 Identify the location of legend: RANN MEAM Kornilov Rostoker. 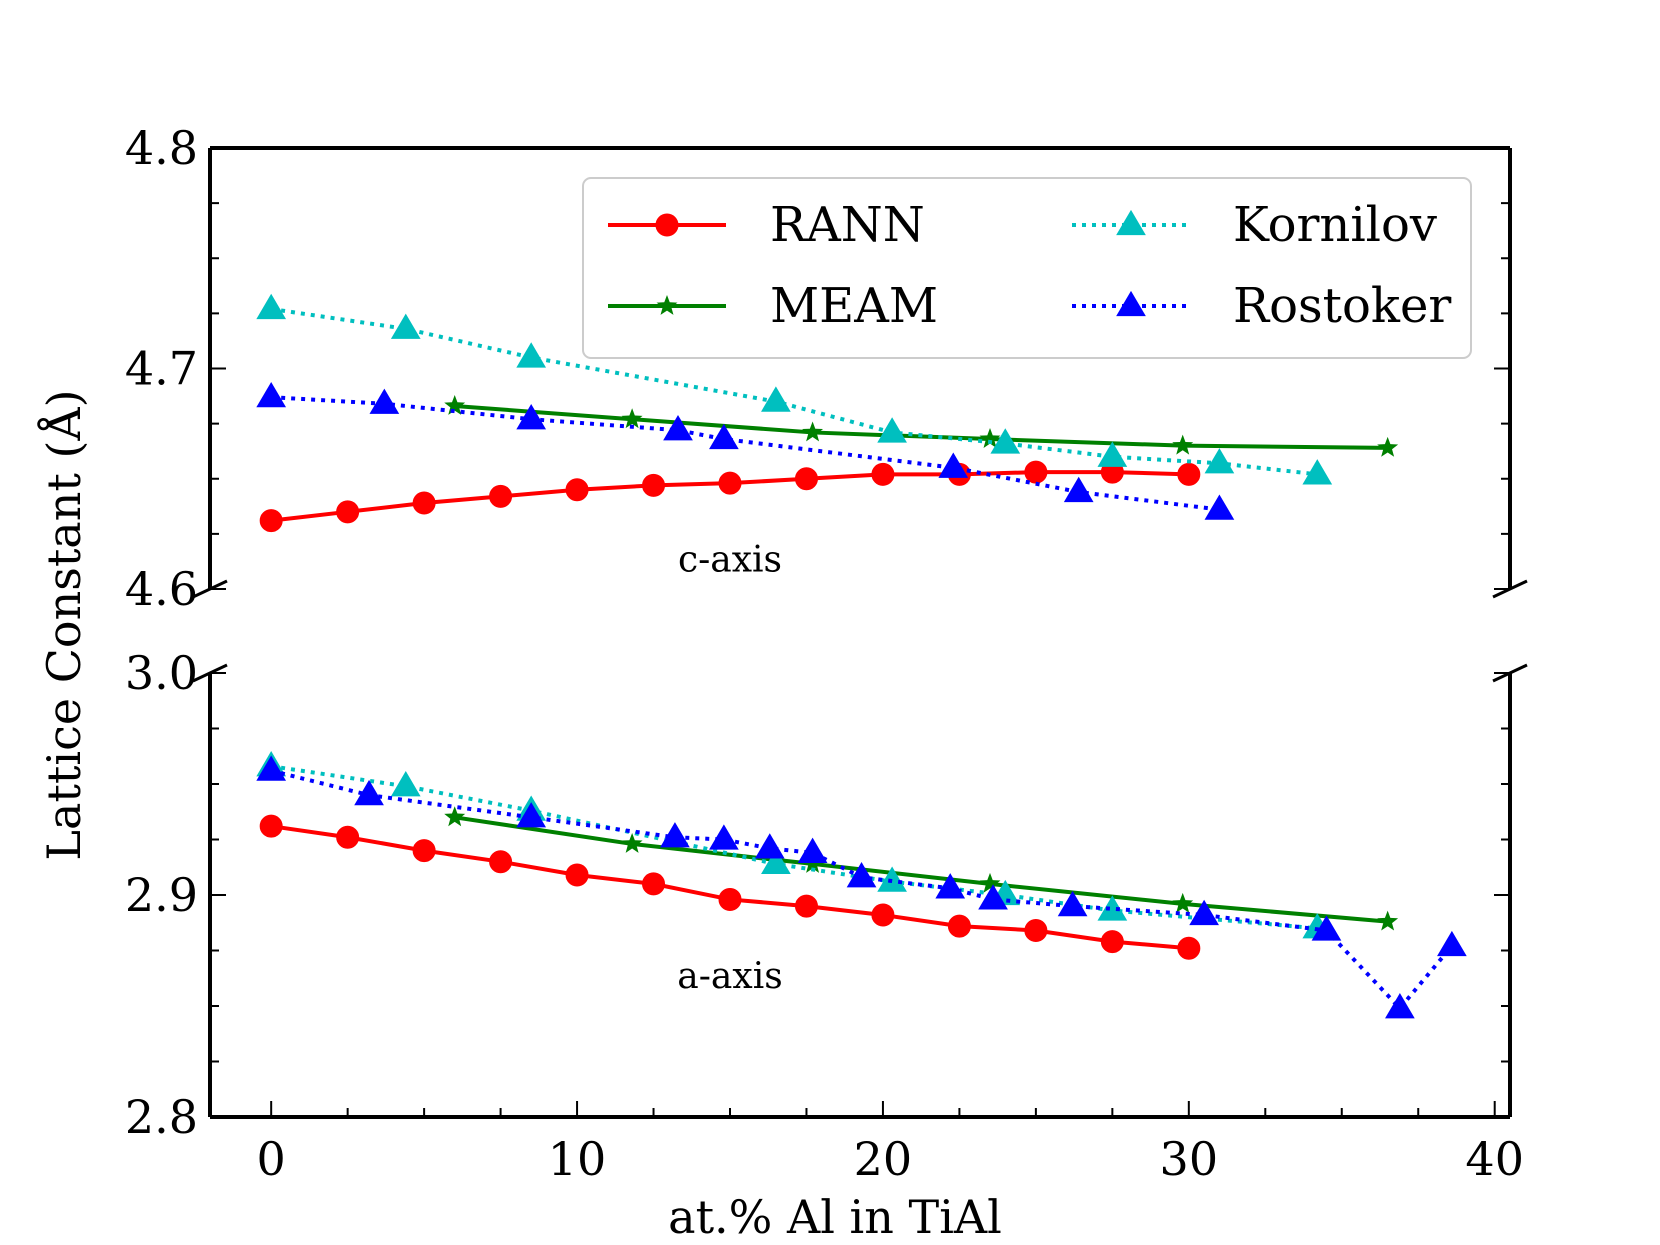
(1027, 268).